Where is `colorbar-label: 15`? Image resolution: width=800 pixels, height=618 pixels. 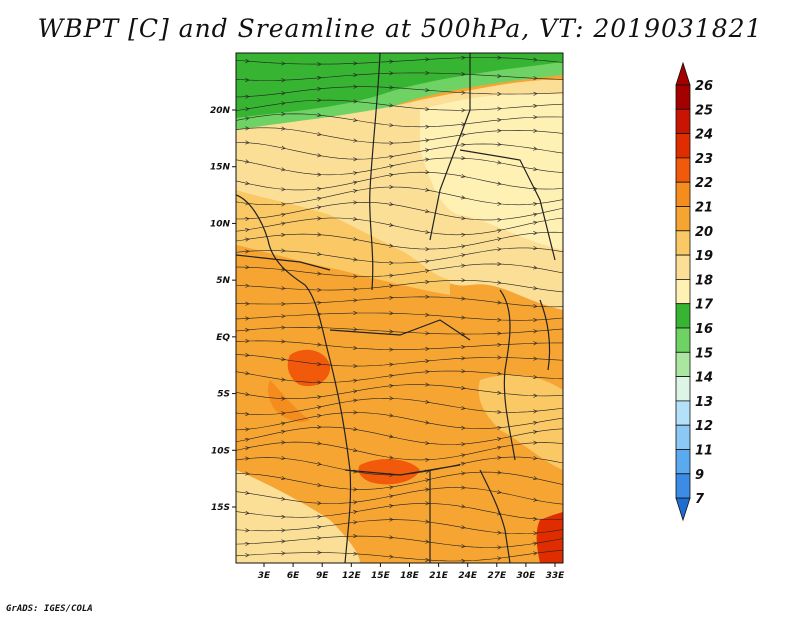 colorbar-label: 15 is located at coordinates (704, 353).